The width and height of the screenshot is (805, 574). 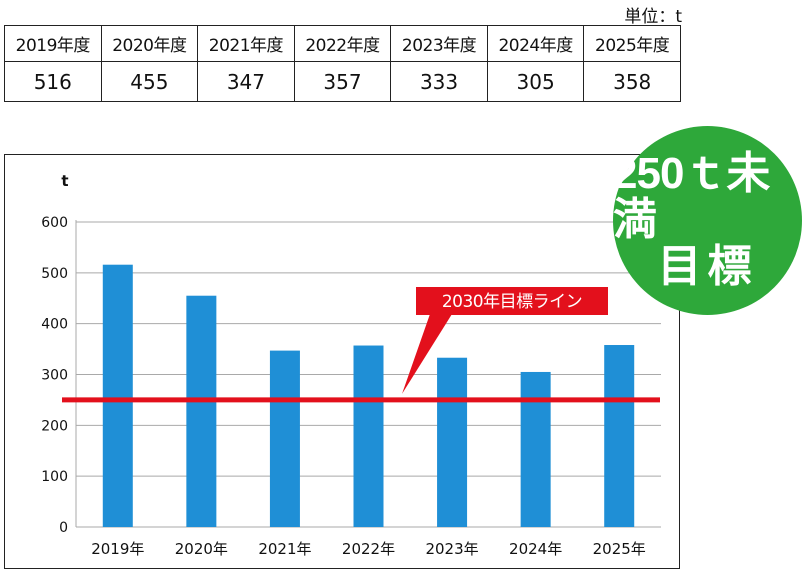 What do you see at coordinates (439, 43) in the screenshot?
I see `table-header-cell: 2023年度` at bounding box center [439, 43].